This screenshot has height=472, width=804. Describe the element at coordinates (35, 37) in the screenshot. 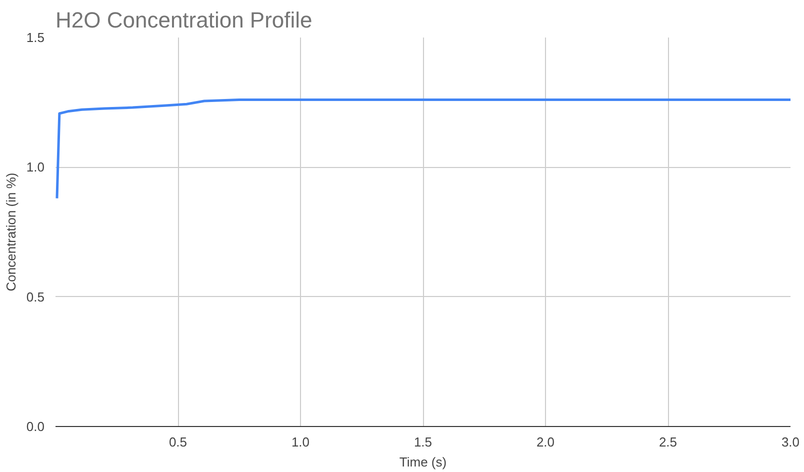

I see `y-tick-label: 1.5` at that location.